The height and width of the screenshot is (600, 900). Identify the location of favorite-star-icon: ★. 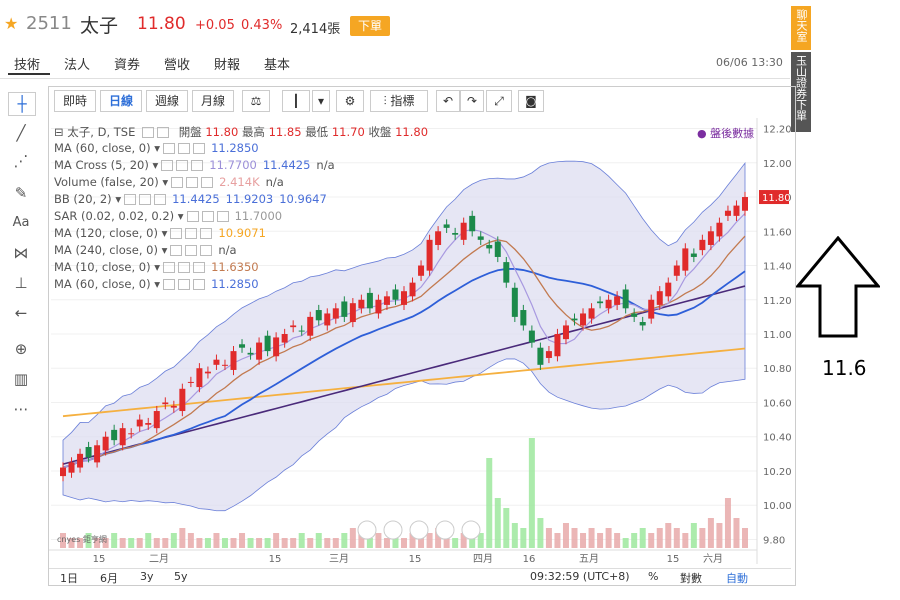
(11, 23).